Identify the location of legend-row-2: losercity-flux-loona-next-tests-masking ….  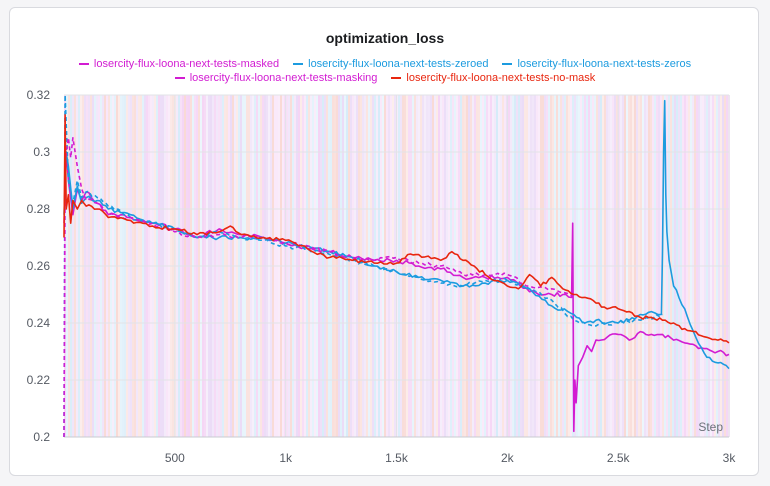
(385, 78).